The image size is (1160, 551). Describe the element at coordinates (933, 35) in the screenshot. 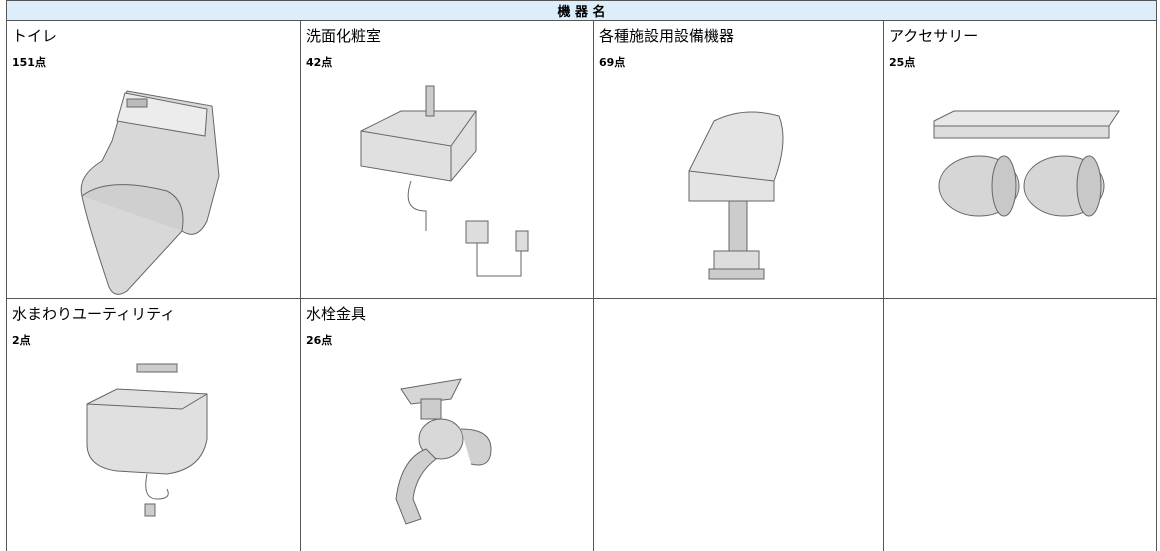

I see `item-name: アクセサリー` at that location.